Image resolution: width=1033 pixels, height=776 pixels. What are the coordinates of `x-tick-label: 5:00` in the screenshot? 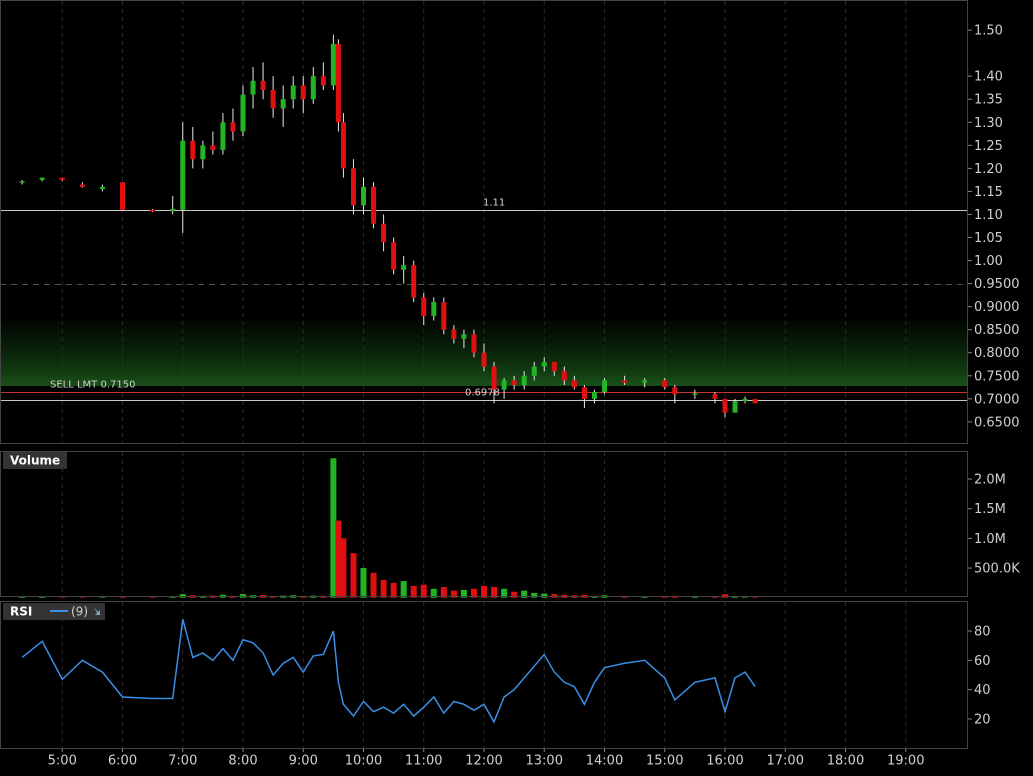 It's located at (62, 761).